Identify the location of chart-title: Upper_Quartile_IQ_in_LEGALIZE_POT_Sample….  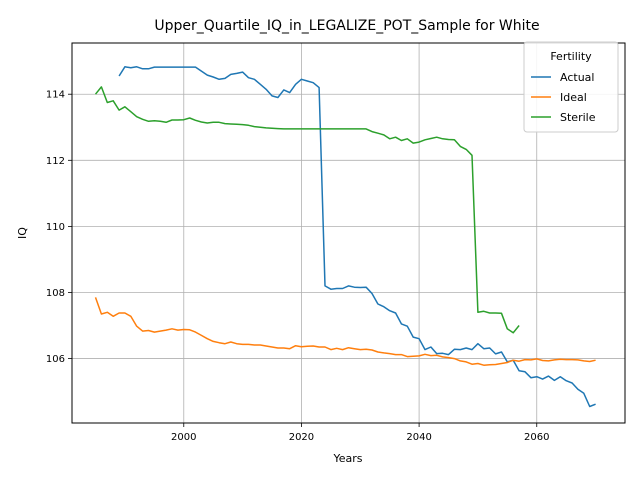
(346, 26).